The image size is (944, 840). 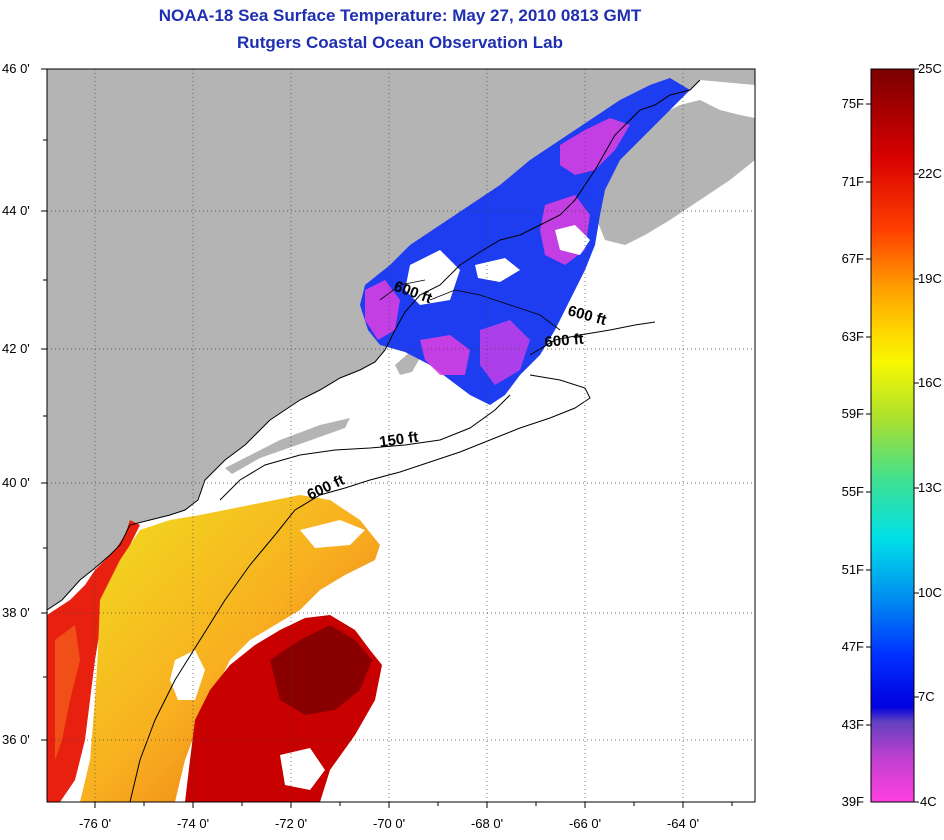 I want to click on lon-label: -66 0', so click(x=585, y=823).